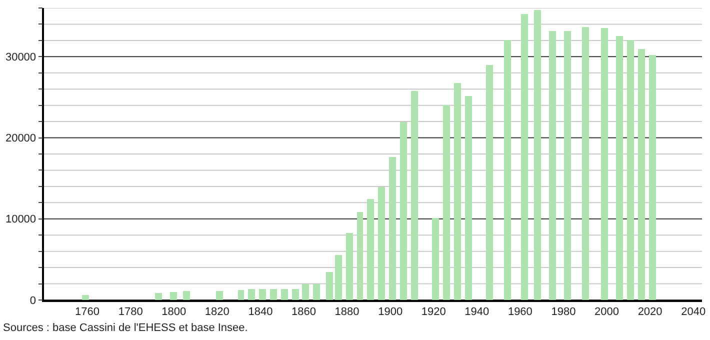 Image resolution: width=710 pixels, height=340 pixels. I want to click on source-note: Sources : base Cassini de l'EHESS et base Insee., so click(125, 328).